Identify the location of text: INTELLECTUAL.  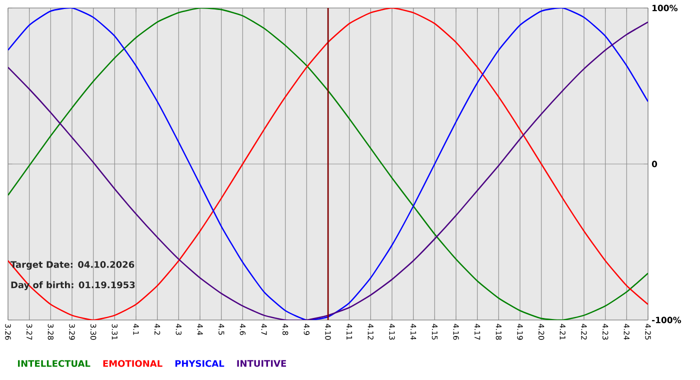
(54, 363).